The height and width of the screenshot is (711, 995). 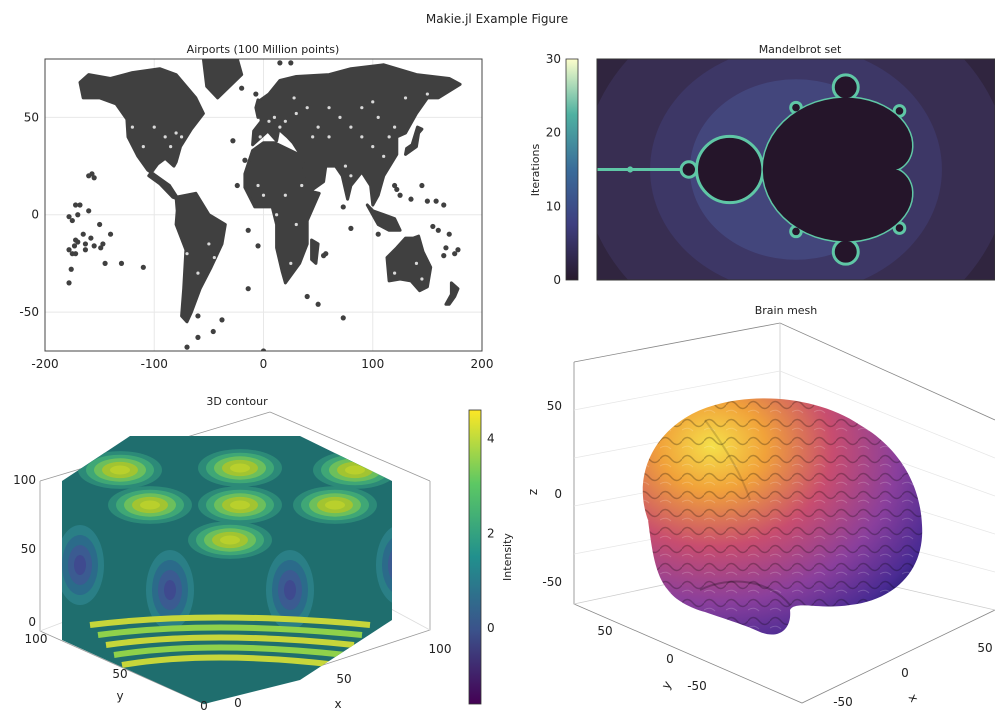 I want to click on airports-y-tick-label: -50, so click(x=29, y=312).